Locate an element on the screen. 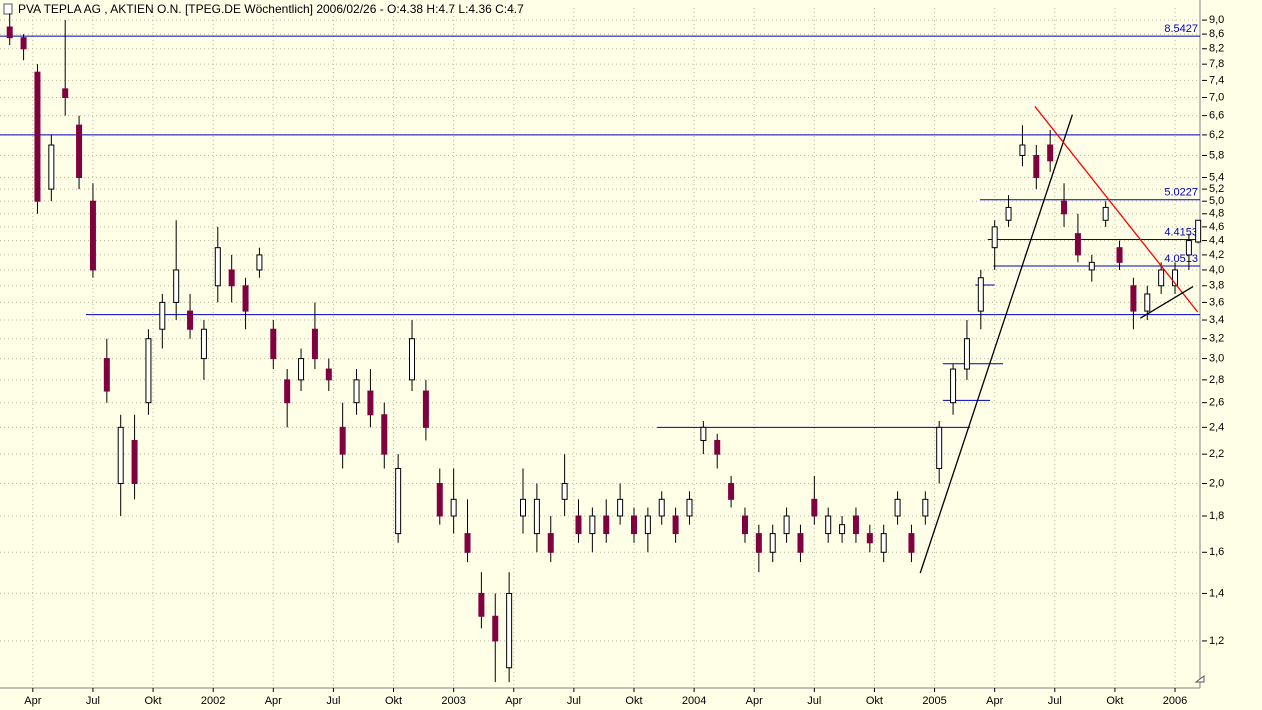 This screenshot has height=710, width=1262. y-tick-label: 2,8 is located at coordinates (1216, 380).